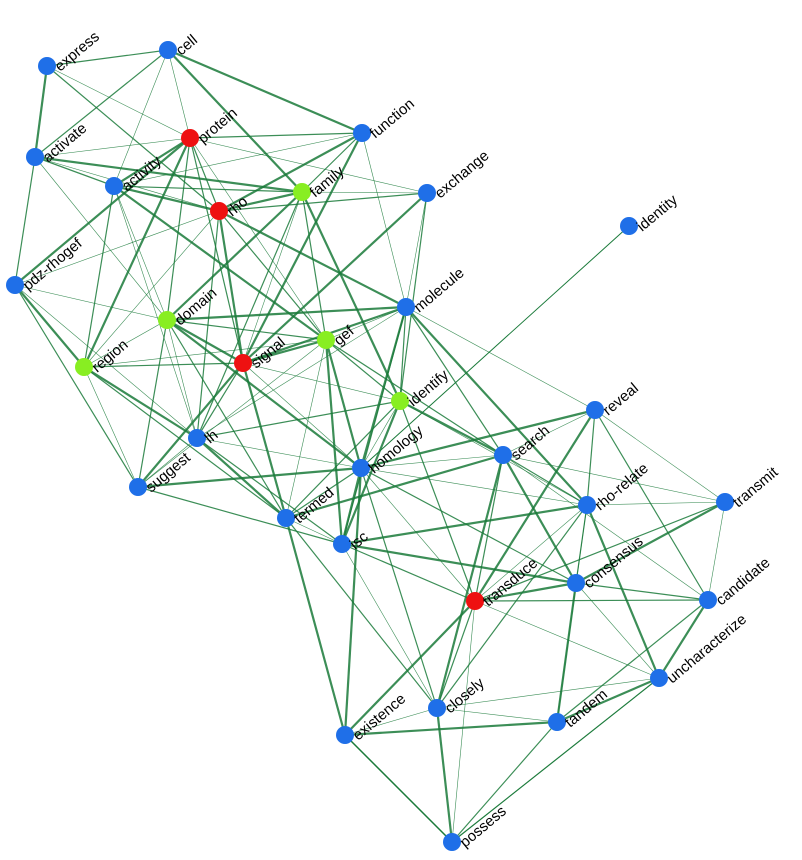 The image size is (802, 860). What do you see at coordinates (218, 126) in the screenshot?
I see `node-label: protein` at bounding box center [218, 126].